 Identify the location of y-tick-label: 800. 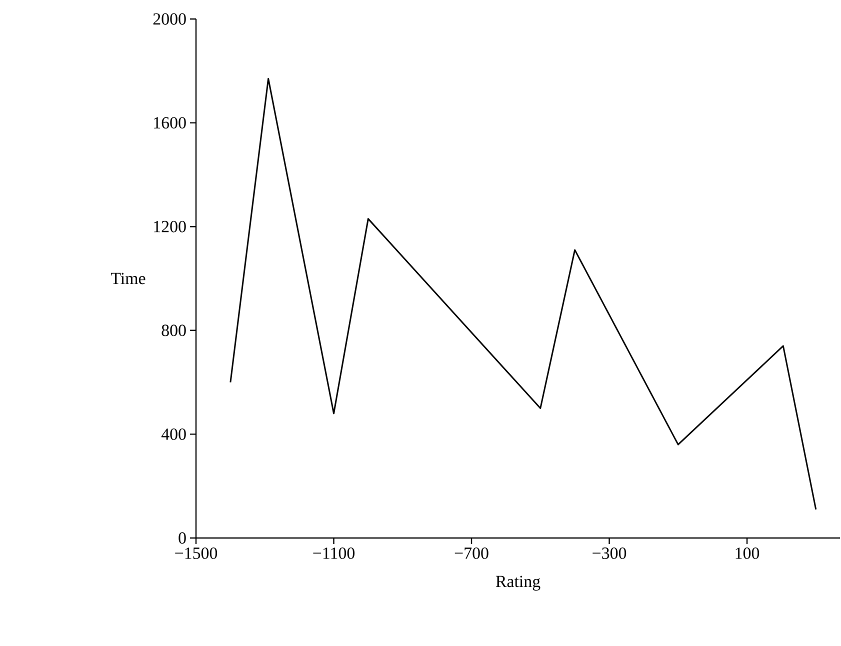
(174, 330).